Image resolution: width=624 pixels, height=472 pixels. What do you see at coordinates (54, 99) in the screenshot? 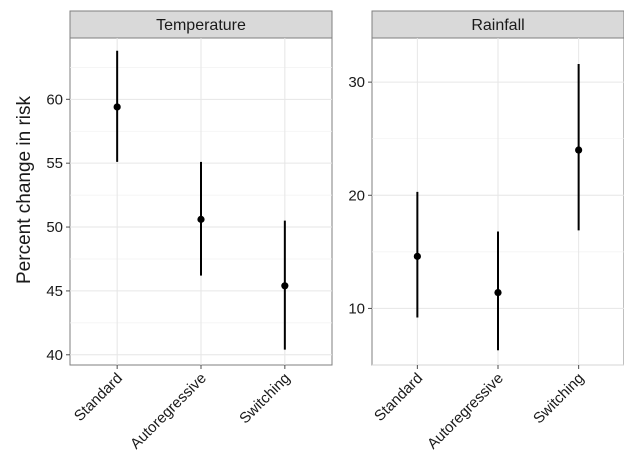
I see `y-tick-label: 60` at bounding box center [54, 99].